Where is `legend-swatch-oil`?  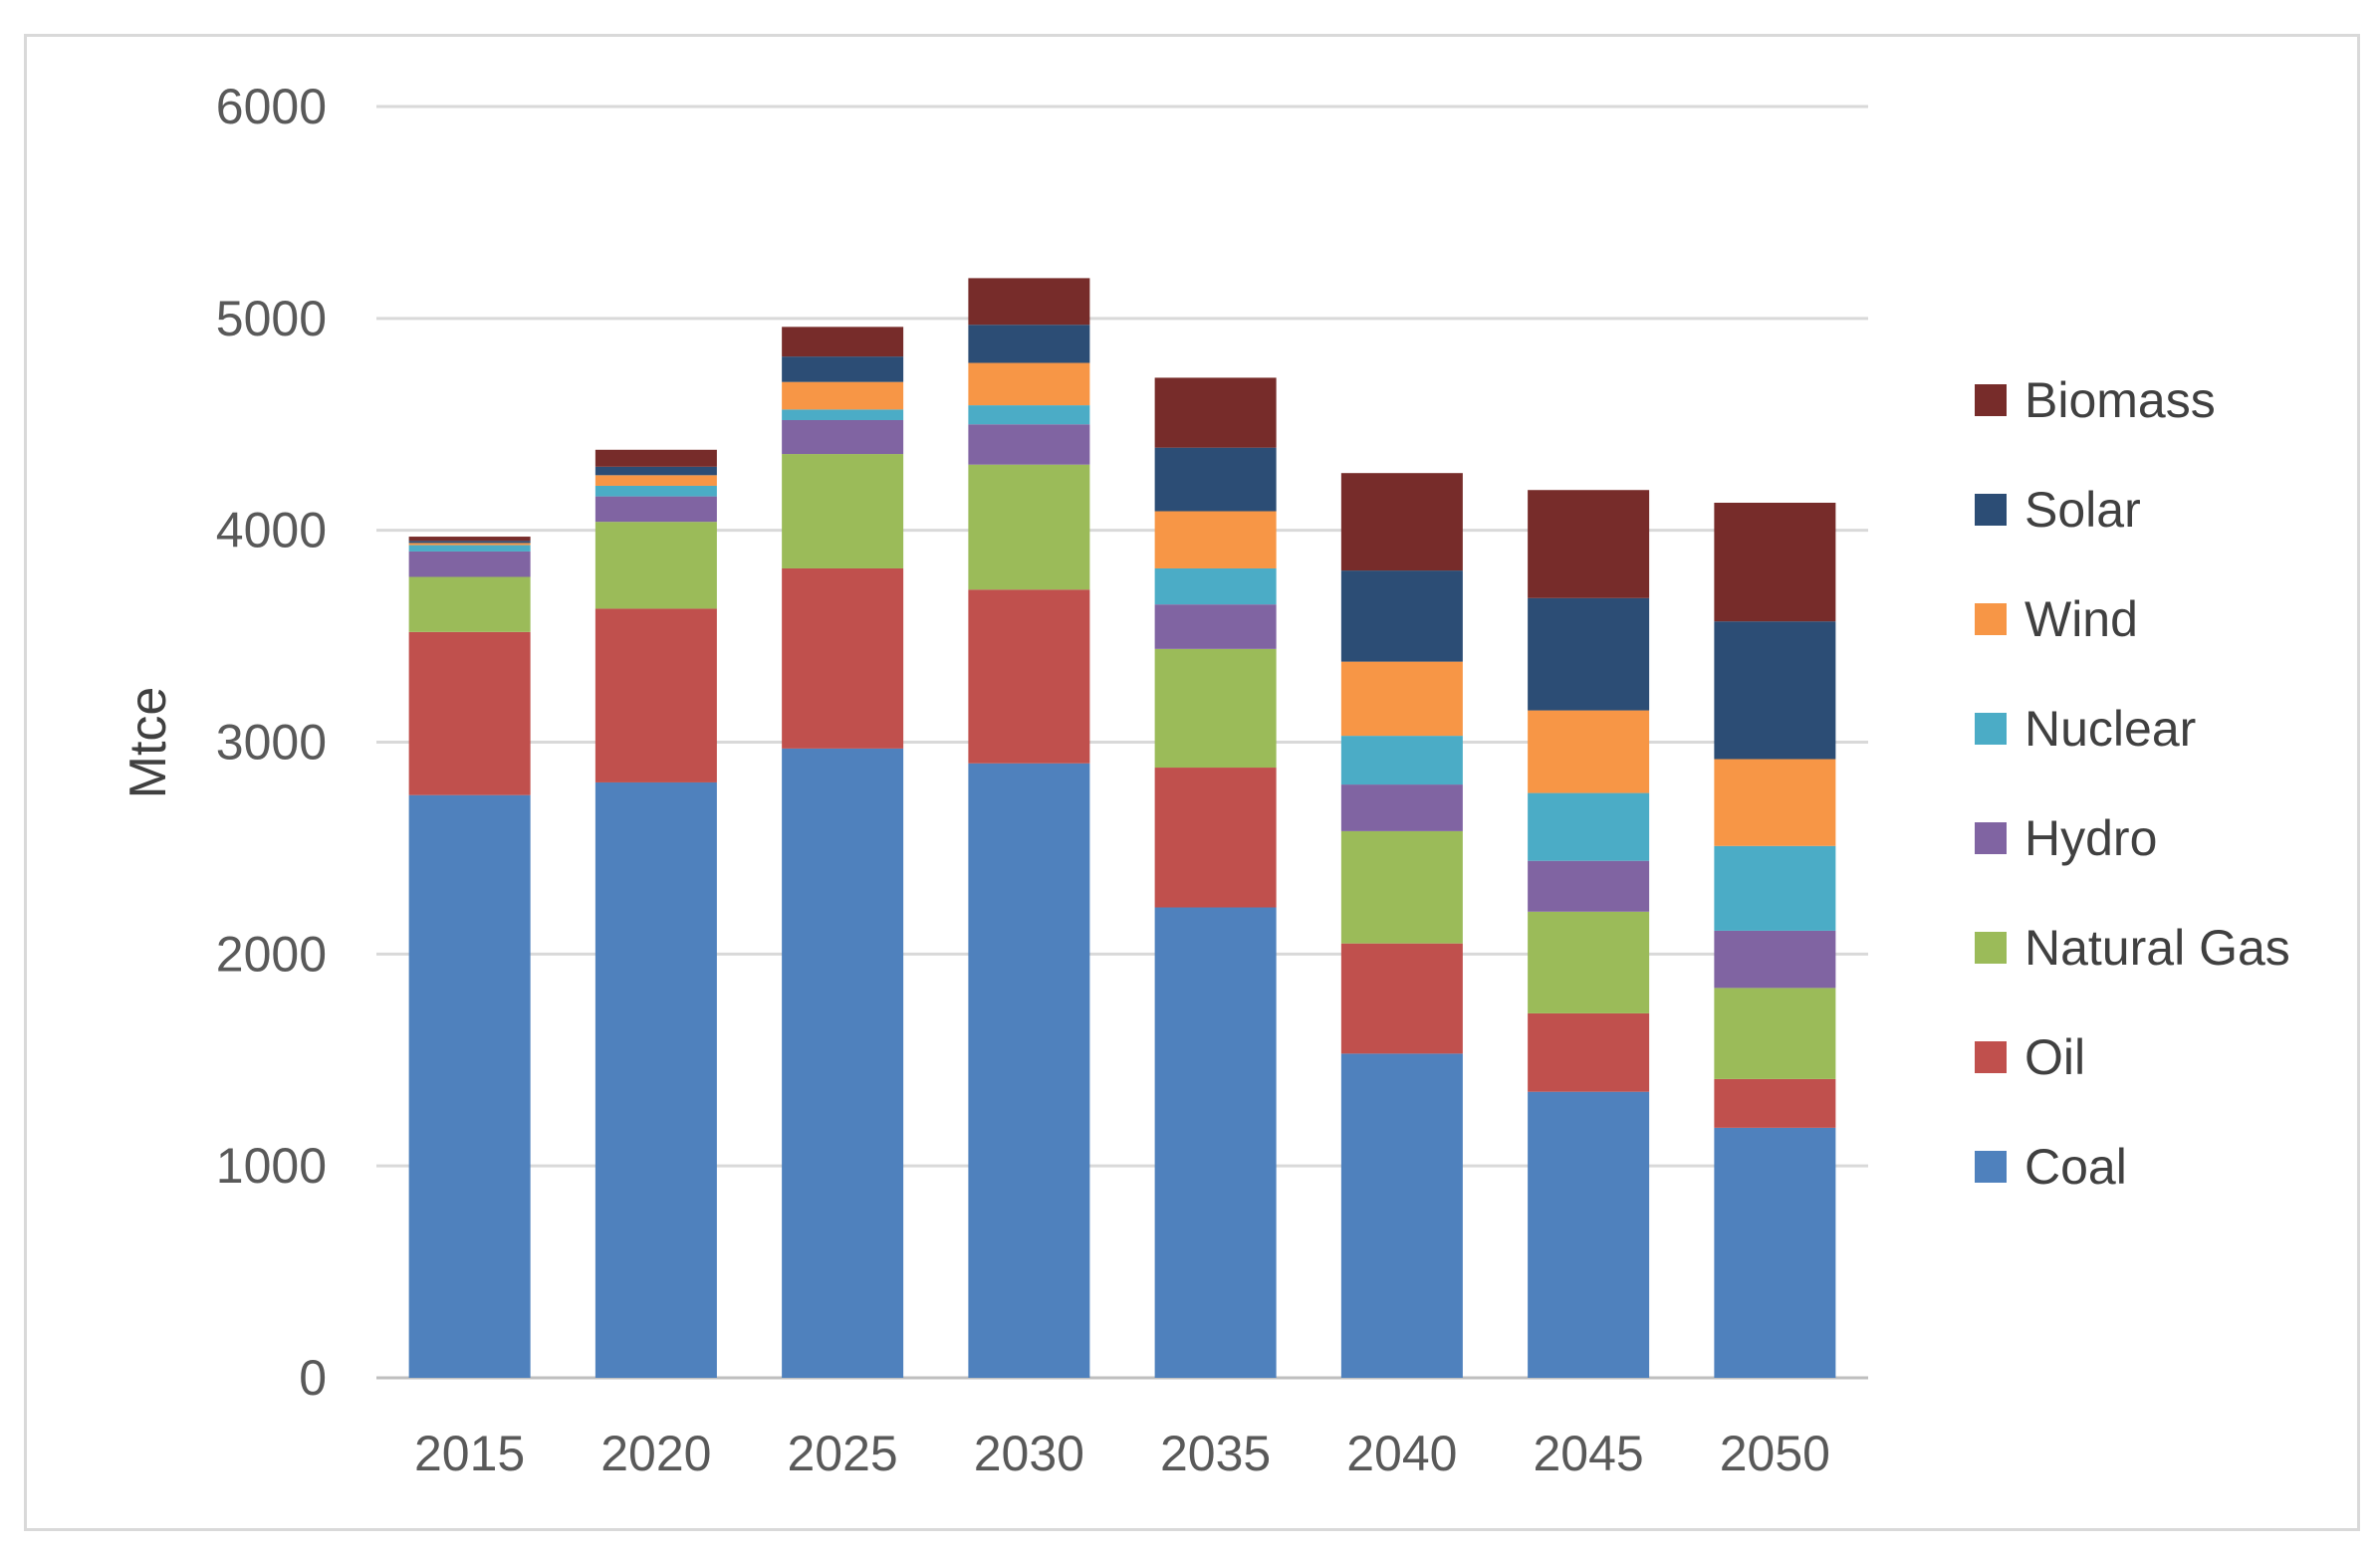 legend-swatch-oil is located at coordinates (1991, 1057).